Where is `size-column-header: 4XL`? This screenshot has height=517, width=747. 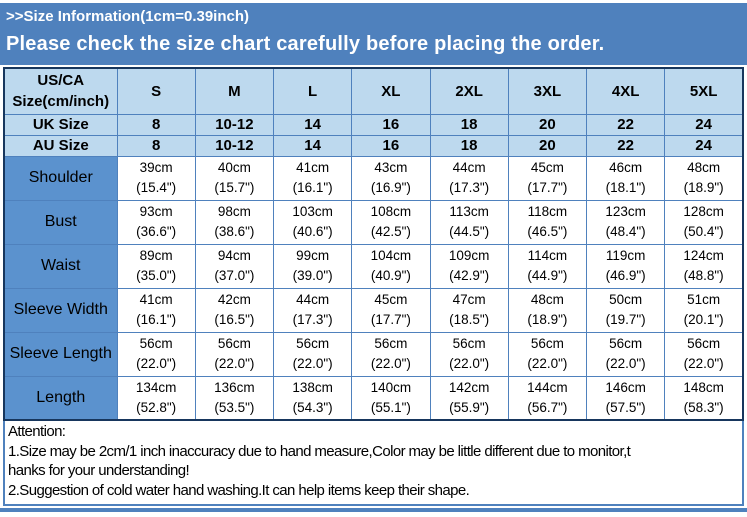 size-column-header: 4XL is located at coordinates (625, 91).